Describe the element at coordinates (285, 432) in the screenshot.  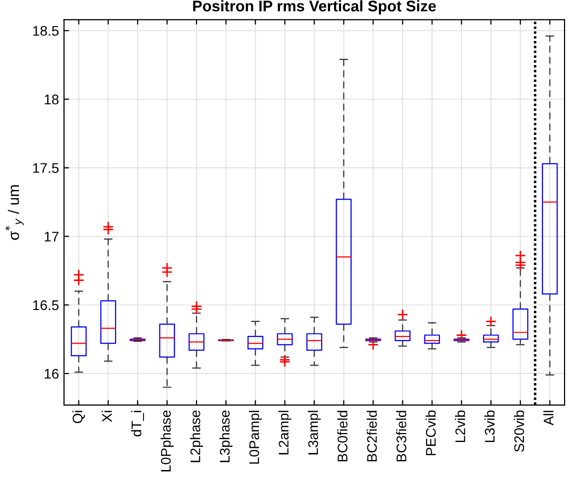
I see `x-tick-label: L2ampl` at that location.